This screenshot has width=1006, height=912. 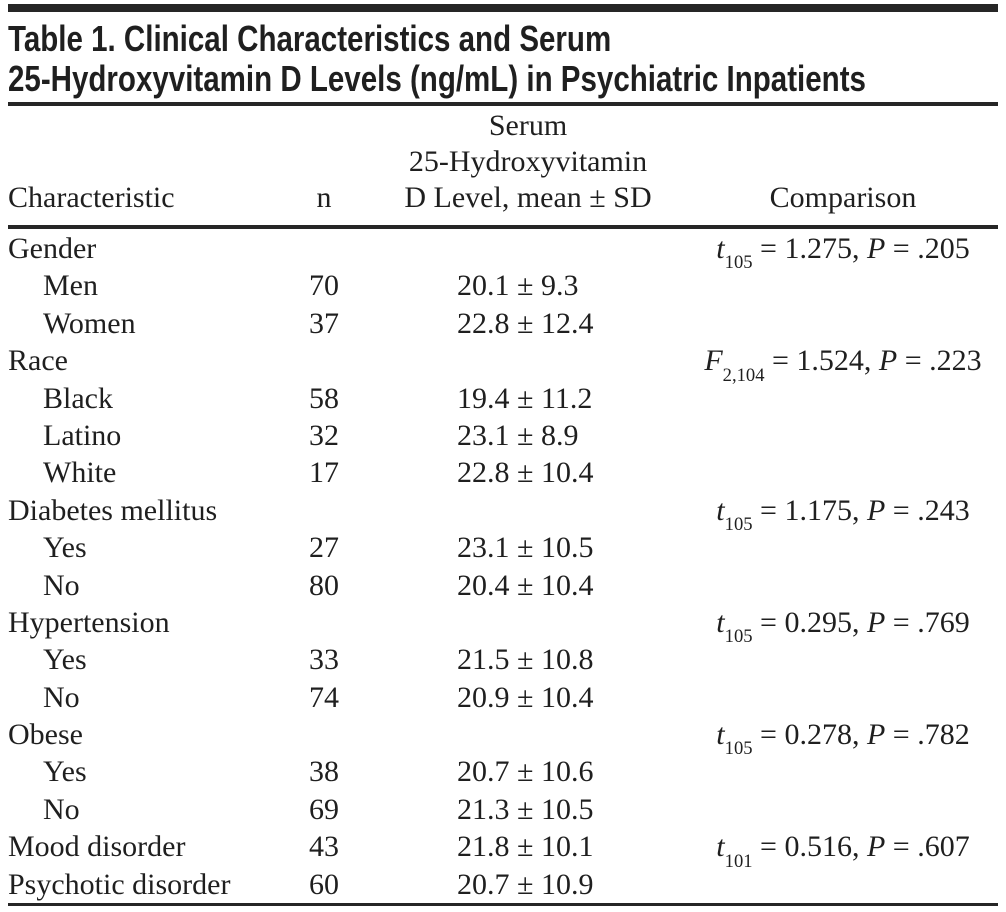 I want to click on row-mean-sd-value: 23.1 ± 8.9, so click(x=518, y=435).